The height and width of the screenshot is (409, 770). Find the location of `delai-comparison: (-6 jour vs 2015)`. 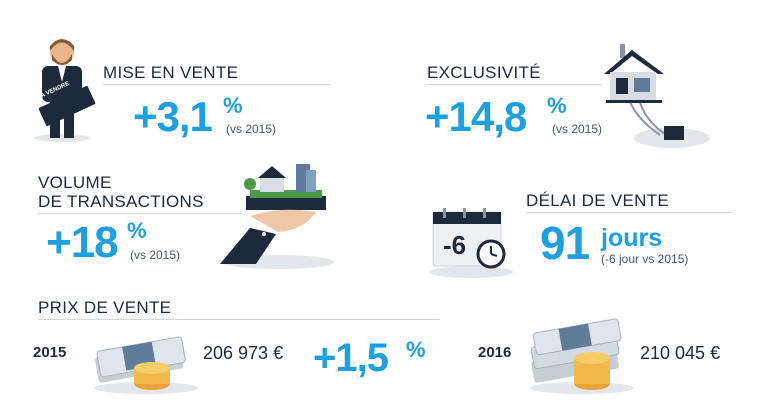

delai-comparison: (-6 jour vs 2015) is located at coordinates (645, 259).